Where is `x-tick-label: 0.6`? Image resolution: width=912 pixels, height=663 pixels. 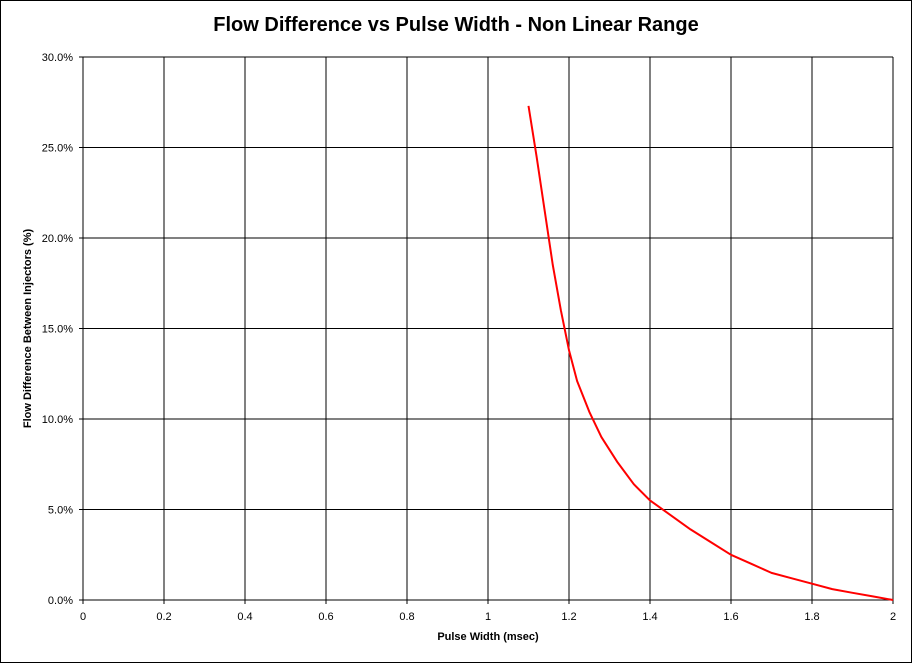
x-tick-label: 0.6 is located at coordinates (325, 617).